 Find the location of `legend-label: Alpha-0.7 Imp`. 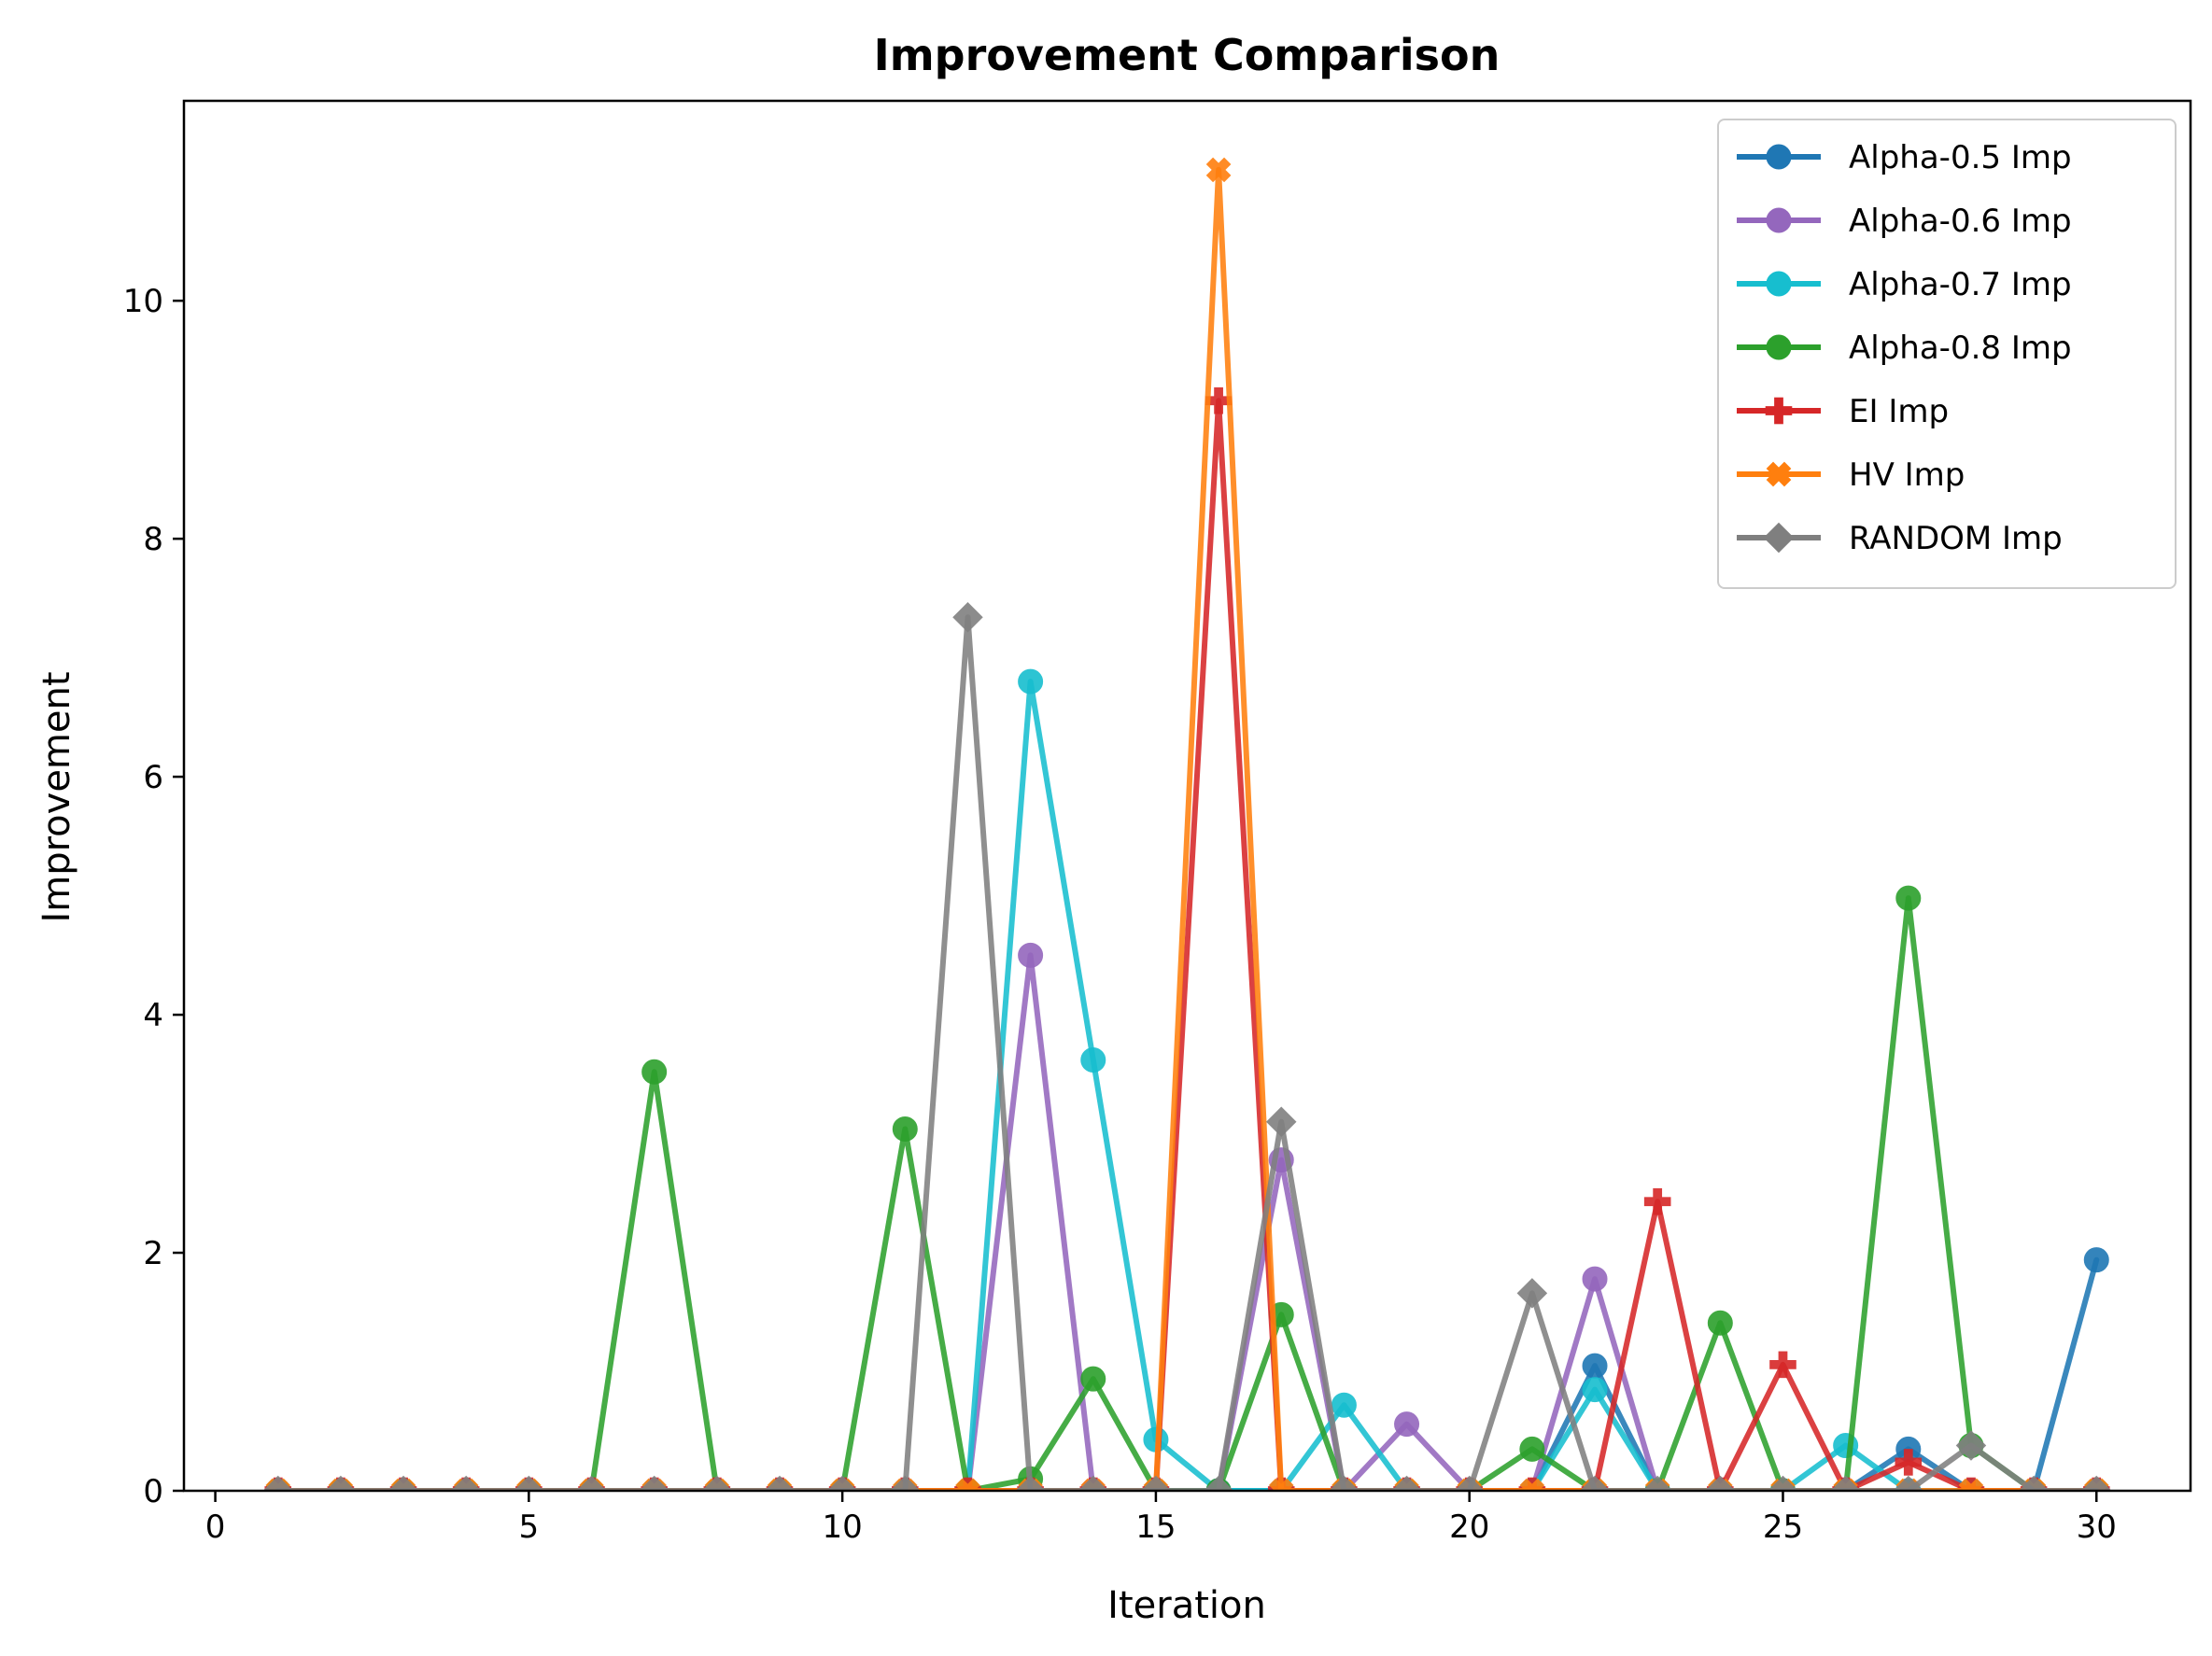

legend-label: Alpha-0.7 Imp is located at coordinates (1960, 284).